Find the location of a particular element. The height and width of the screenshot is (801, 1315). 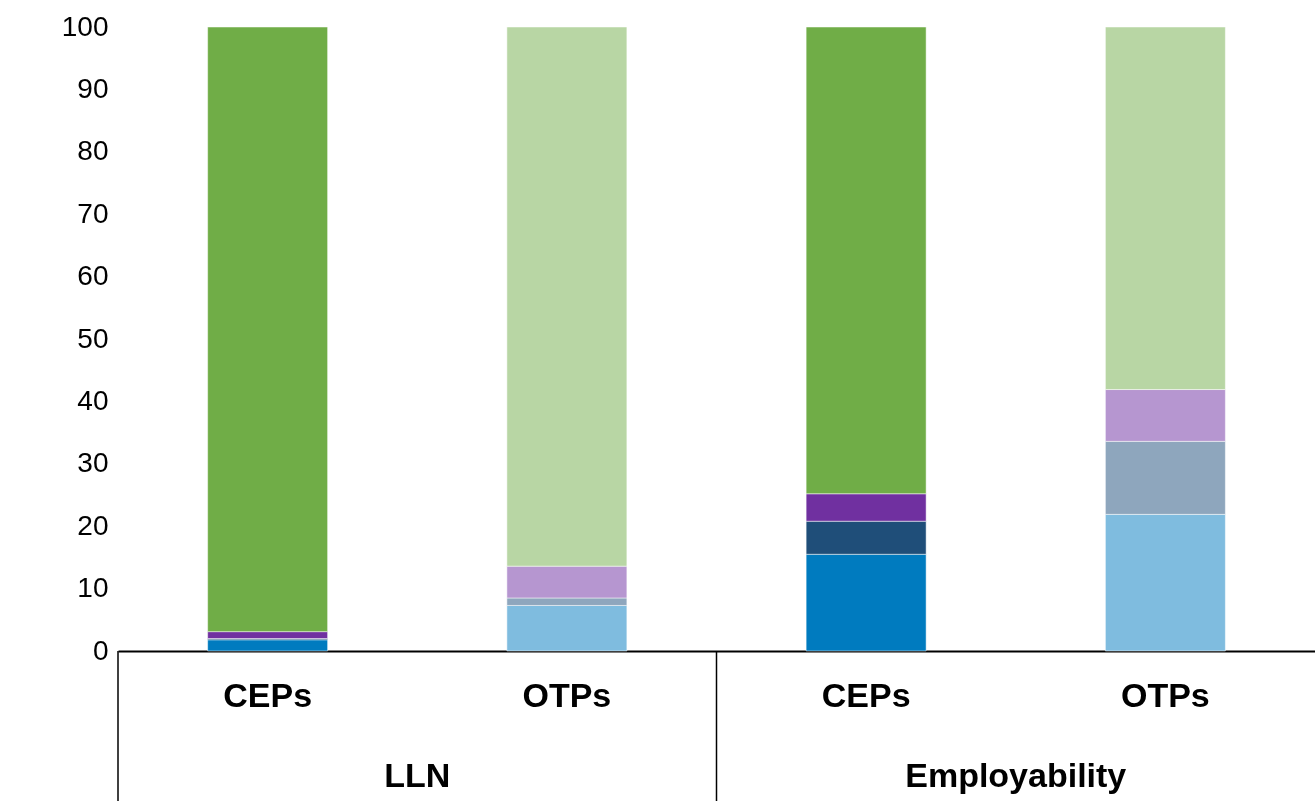

y-tick-label: 40 is located at coordinates (93, 400).